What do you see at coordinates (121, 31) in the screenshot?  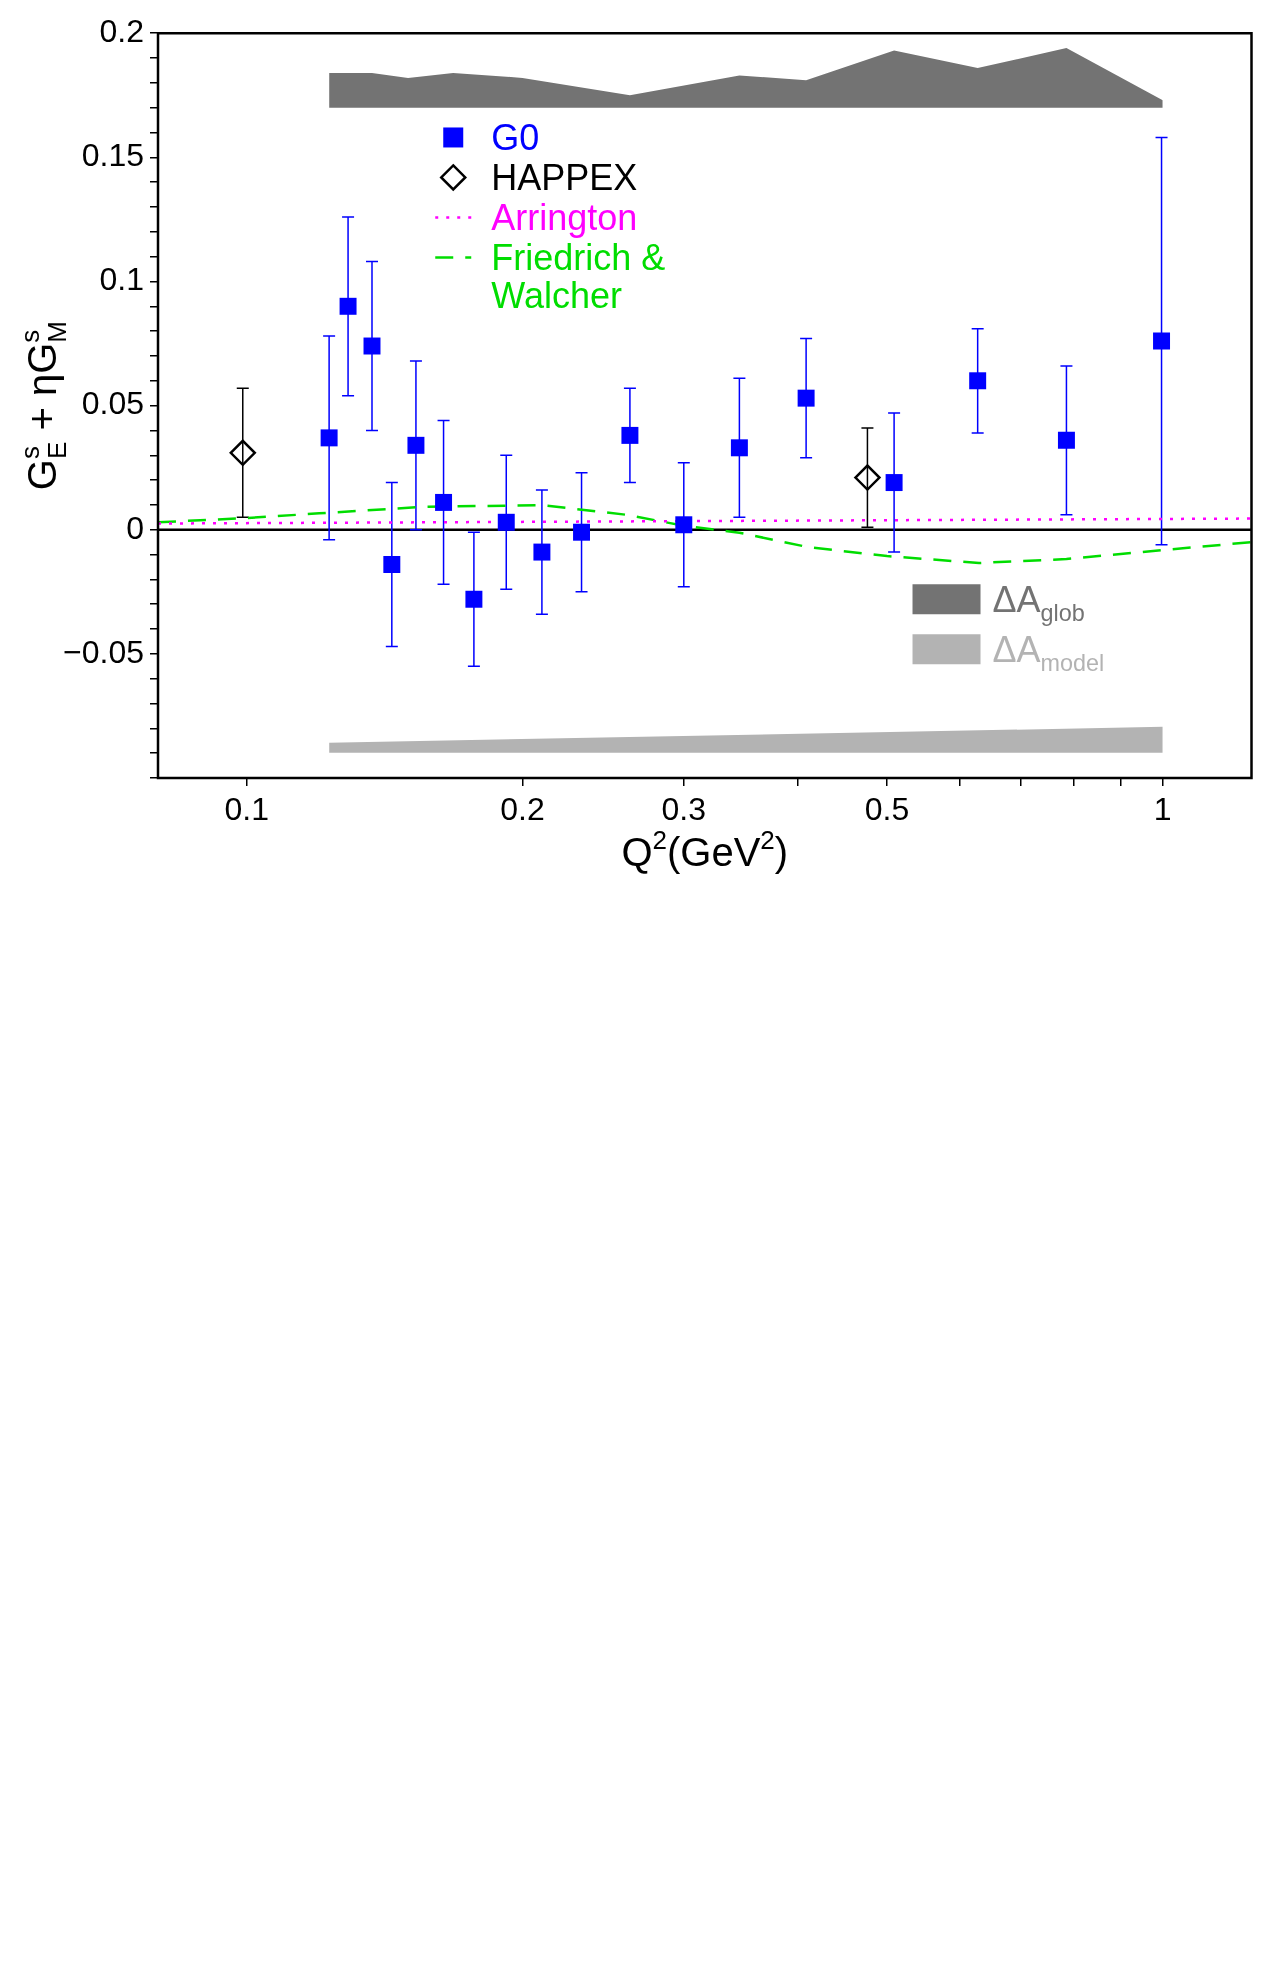 I see `y-tick-label: 0.2` at bounding box center [121, 31].